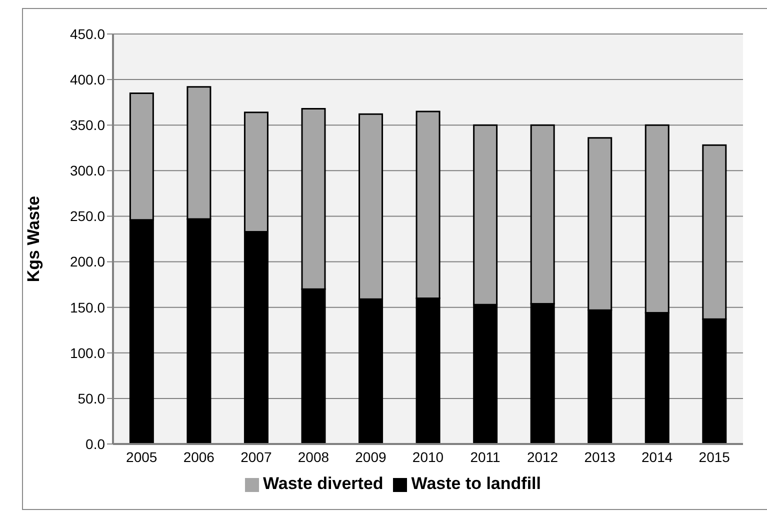 The height and width of the screenshot is (529, 767). I want to click on x-tick-label: 2006, so click(199, 456).